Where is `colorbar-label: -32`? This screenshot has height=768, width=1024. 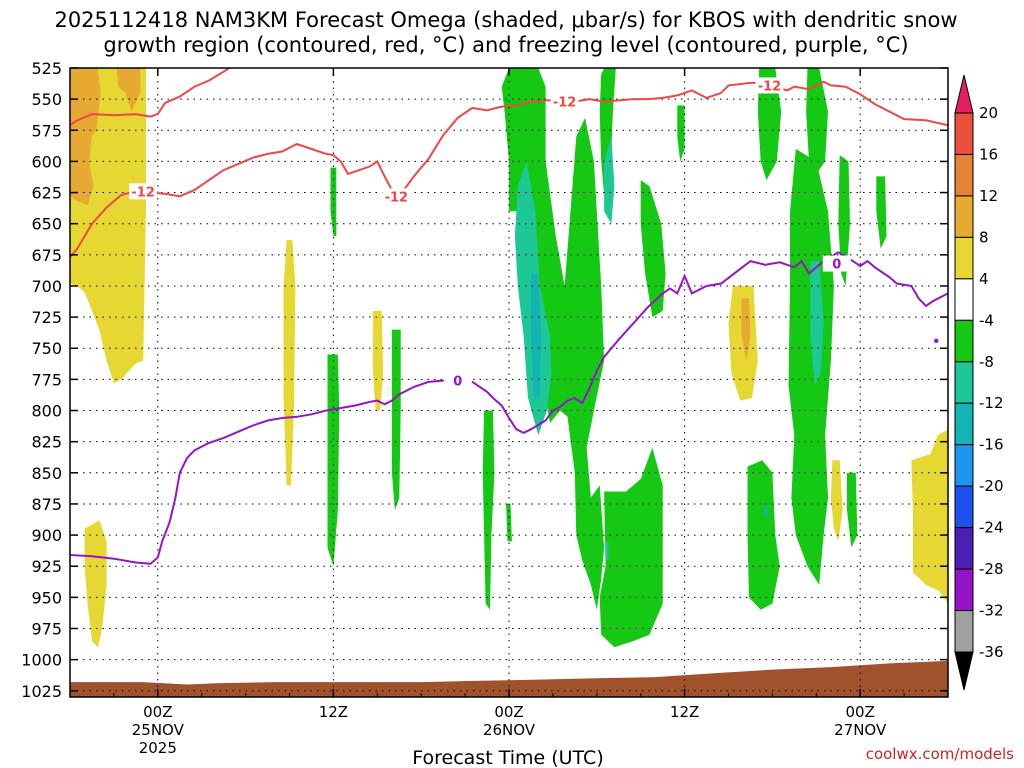 colorbar-label: -32 is located at coordinates (991, 611).